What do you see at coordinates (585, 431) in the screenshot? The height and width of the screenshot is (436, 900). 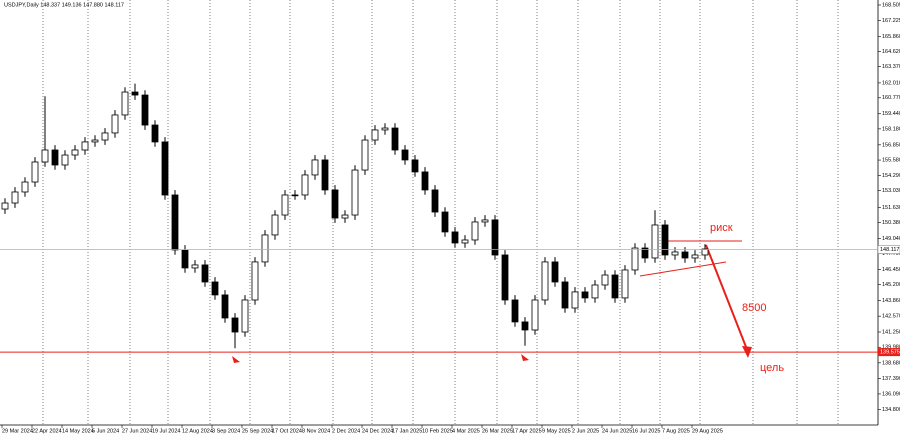 I see `x-tick-label: 2 Jun 2025` at bounding box center [585, 431].